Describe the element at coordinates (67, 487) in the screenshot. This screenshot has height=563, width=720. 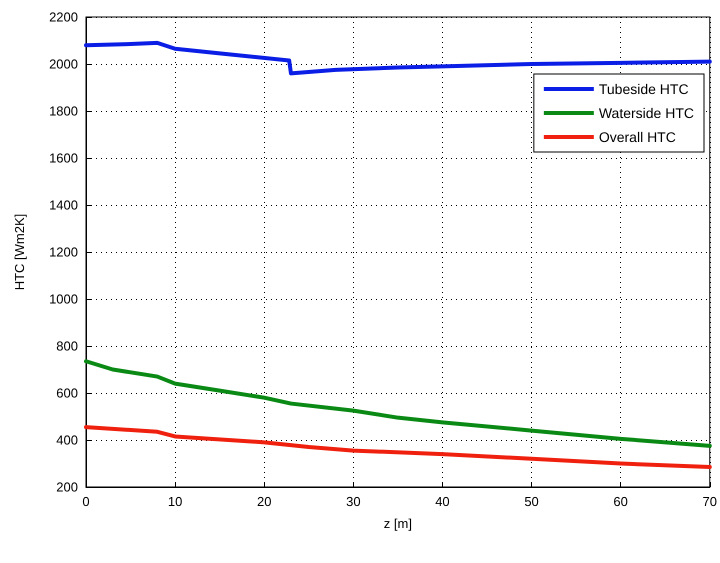
I see `y-tick-label: 200` at that location.